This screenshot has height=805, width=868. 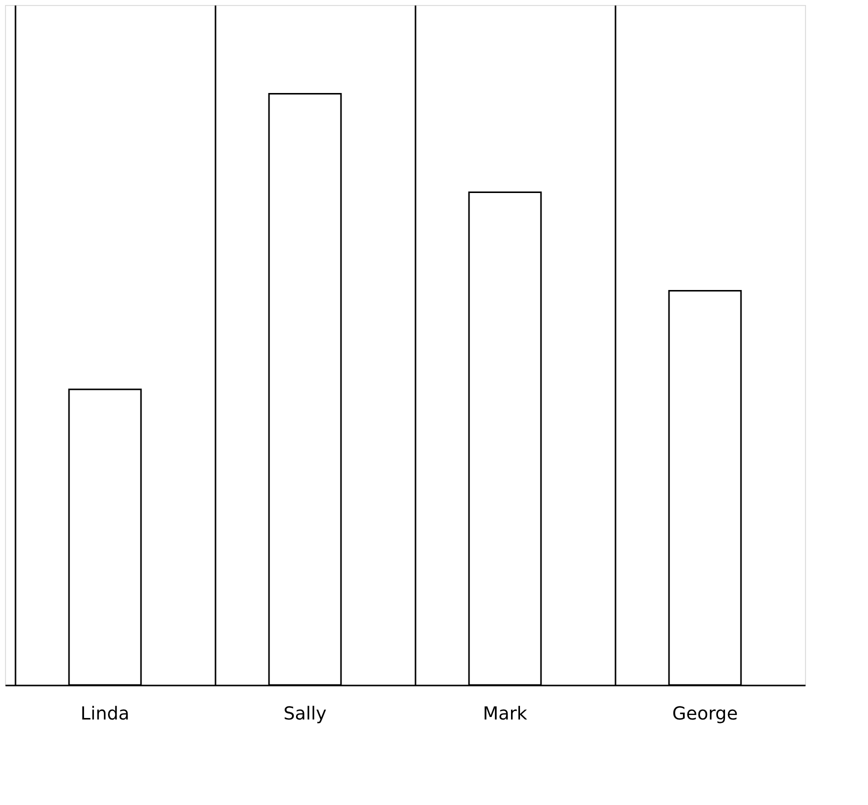 I want to click on x-tick-label: George, so click(x=705, y=714).